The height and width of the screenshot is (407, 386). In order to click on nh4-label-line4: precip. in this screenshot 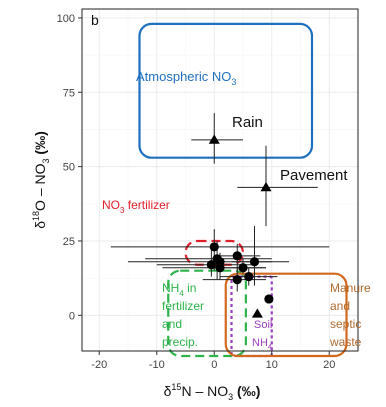, I will do `click(180, 342)`.